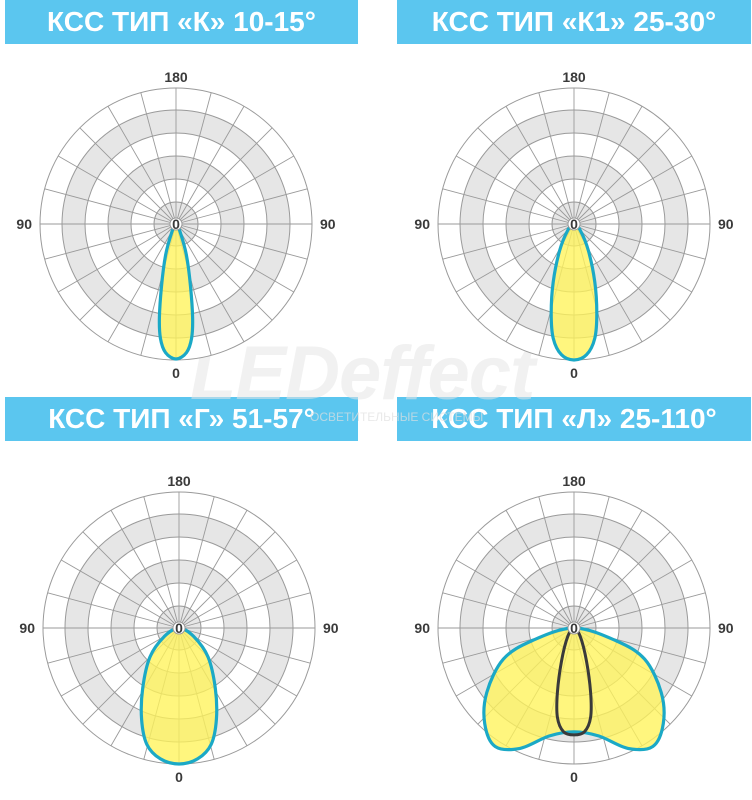 This screenshot has height=800, width=752. Describe the element at coordinates (574, 419) in the screenshot. I see `panel-title: КСС ТИП «Л» 25-110°` at that location.